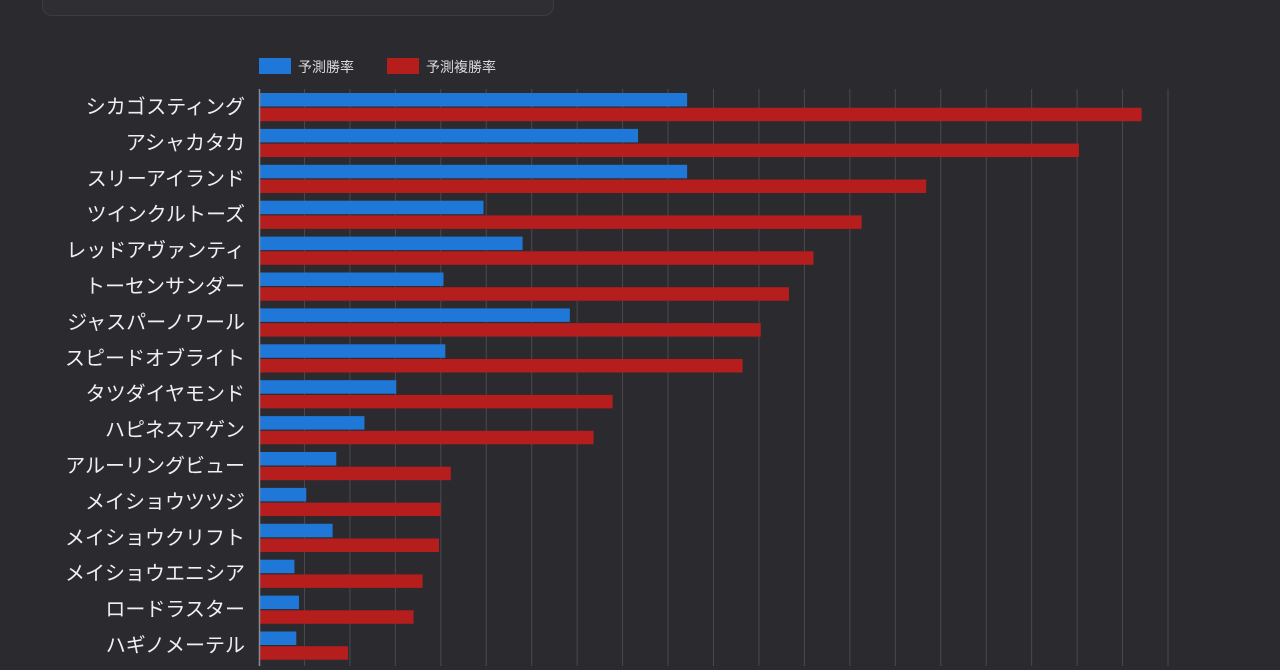 The height and width of the screenshot is (670, 1280). Describe the element at coordinates (155, 466) in the screenshot. I see `category-label-11: アルーリングビュー` at that location.